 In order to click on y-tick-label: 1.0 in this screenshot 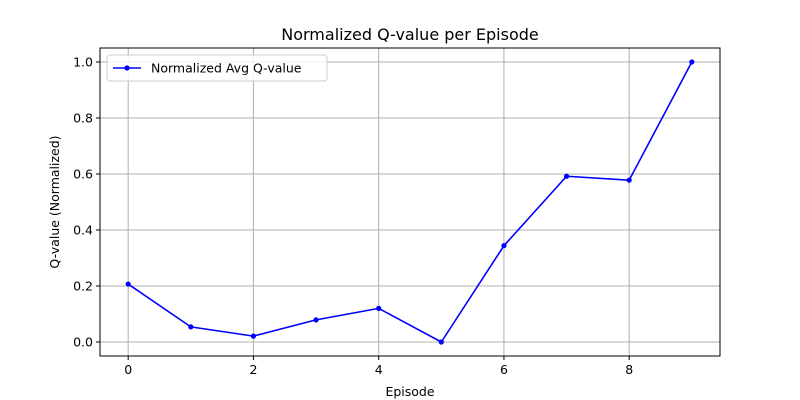, I will do `click(83, 62)`.